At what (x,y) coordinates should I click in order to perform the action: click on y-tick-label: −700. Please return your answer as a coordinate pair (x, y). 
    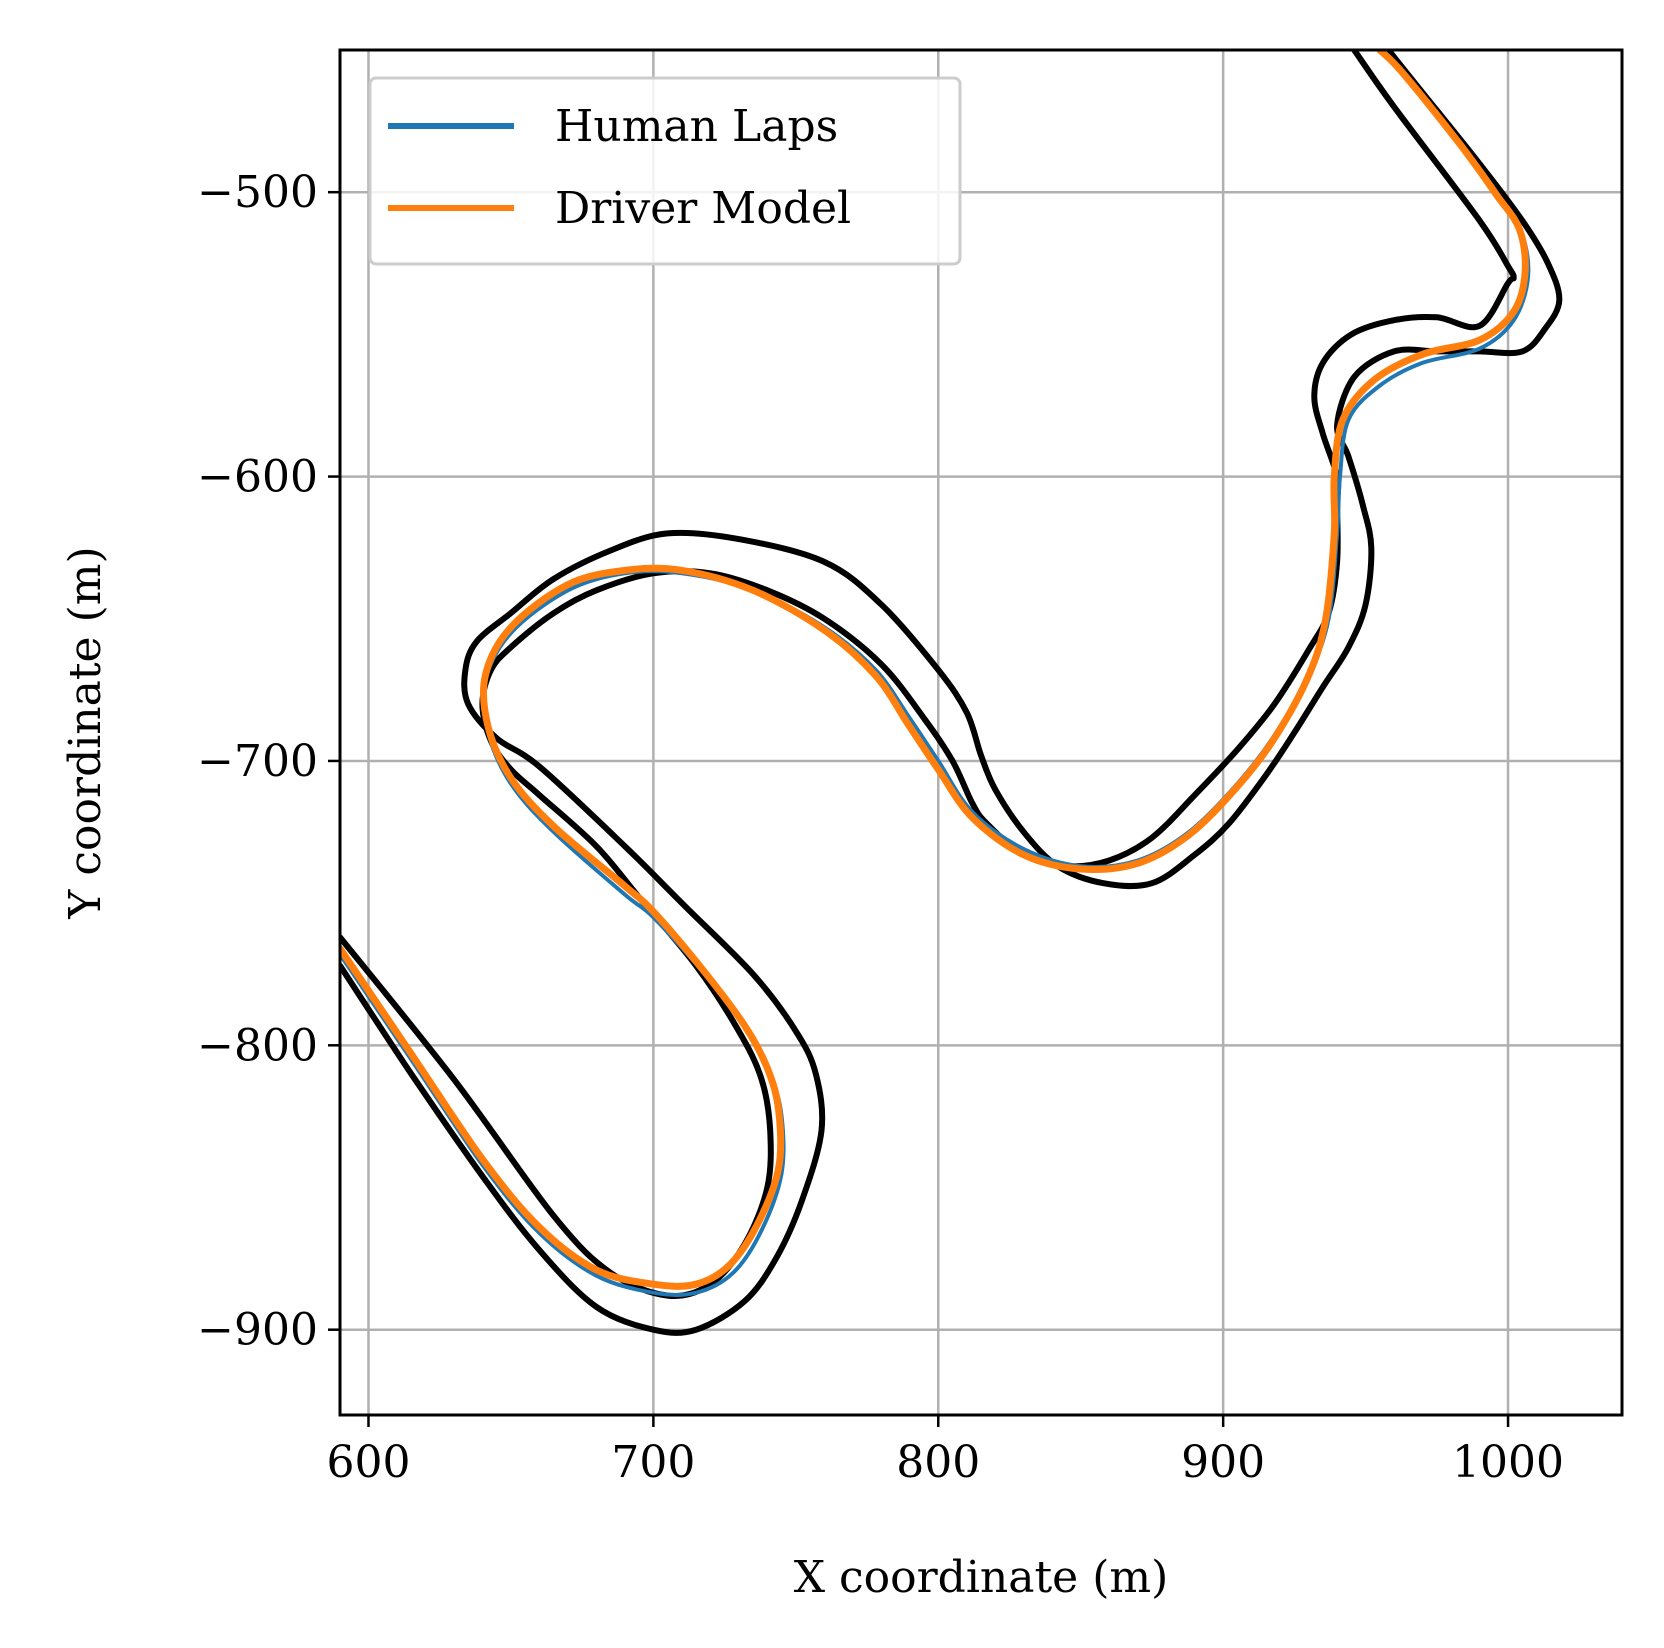
    Looking at the image, I should click on (257, 761).